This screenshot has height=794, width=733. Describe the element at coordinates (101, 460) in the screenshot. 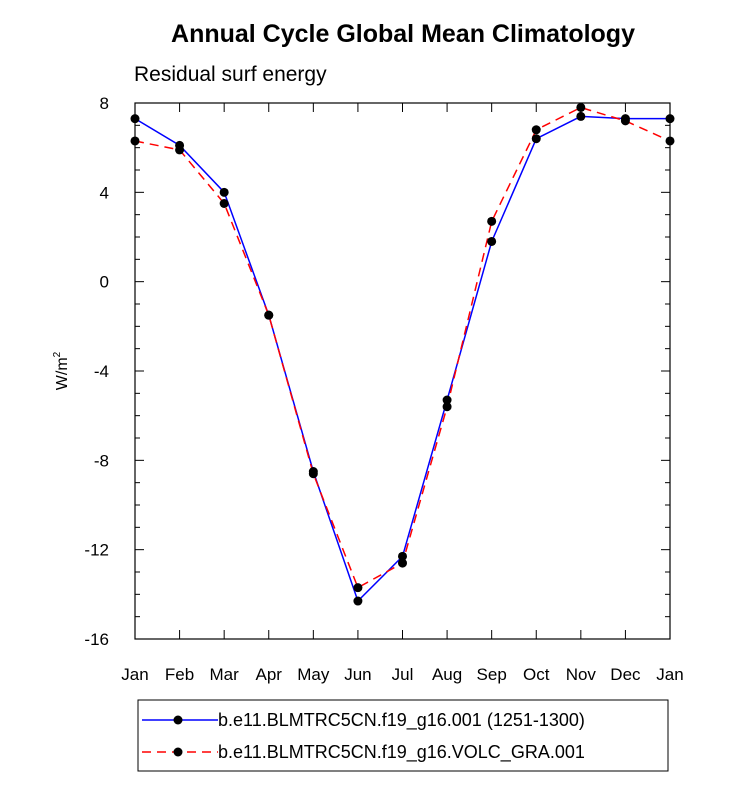

I see `y-tick-label: -8` at that location.